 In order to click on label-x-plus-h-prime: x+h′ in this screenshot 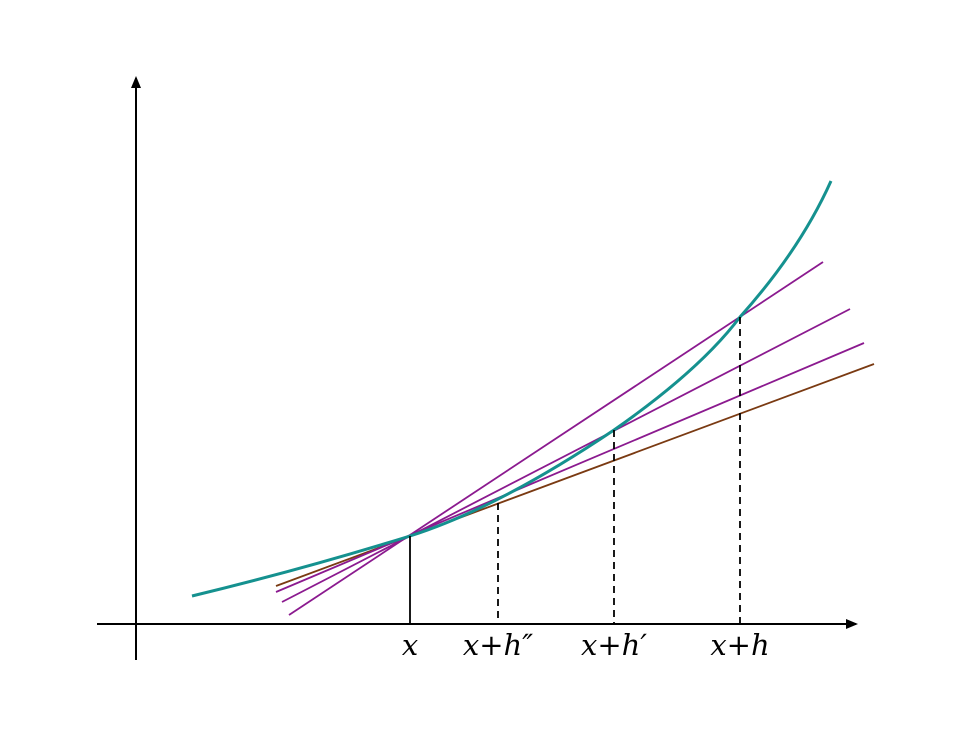, I will do `click(614, 645)`.